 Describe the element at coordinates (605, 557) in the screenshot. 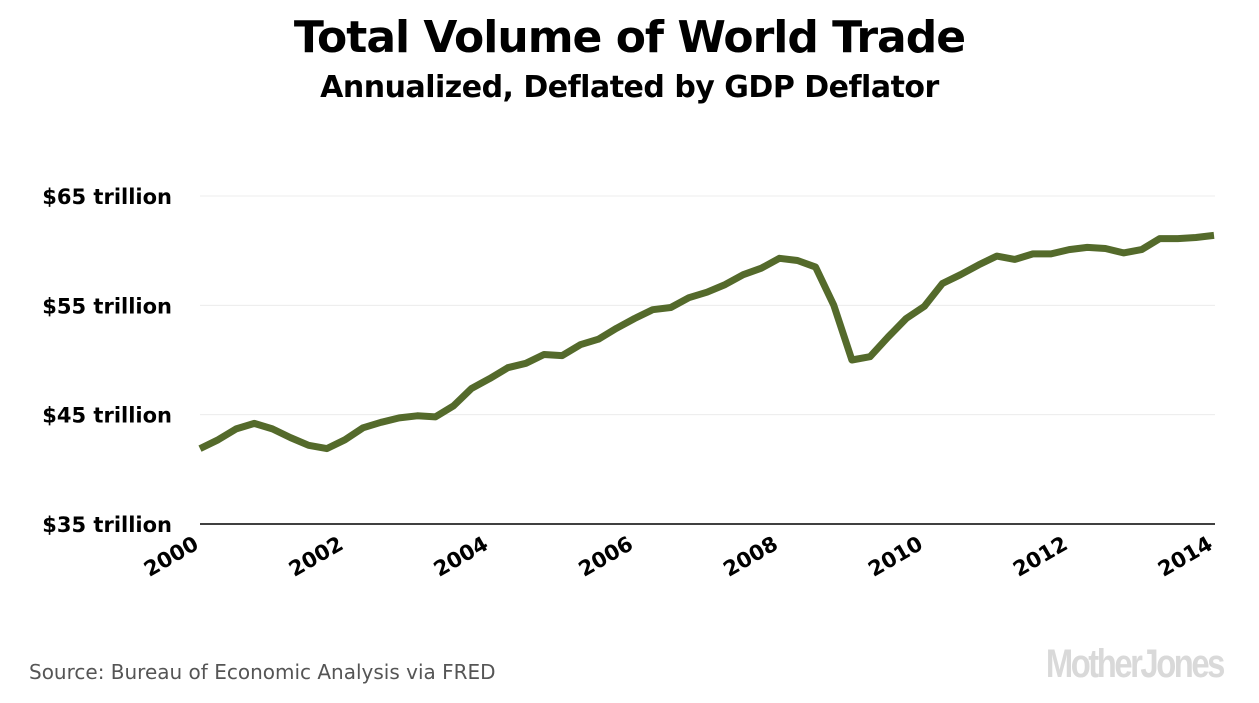

I see `x-tick-label: 2006` at that location.